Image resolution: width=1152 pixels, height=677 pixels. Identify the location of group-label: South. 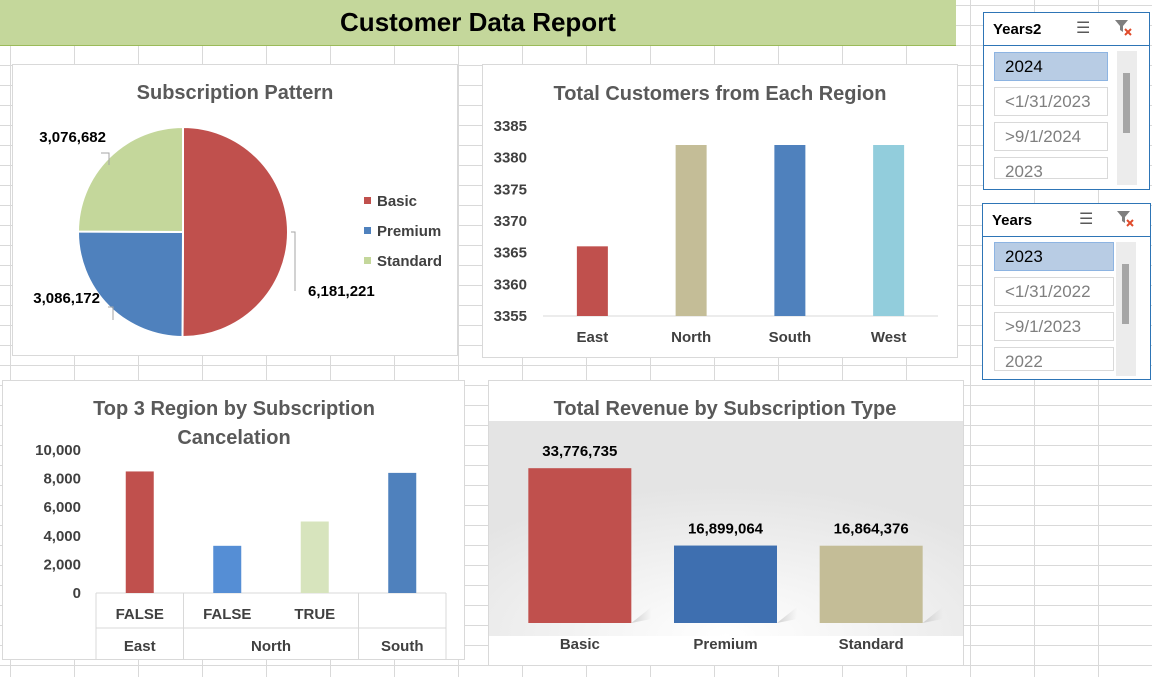
(402, 646).